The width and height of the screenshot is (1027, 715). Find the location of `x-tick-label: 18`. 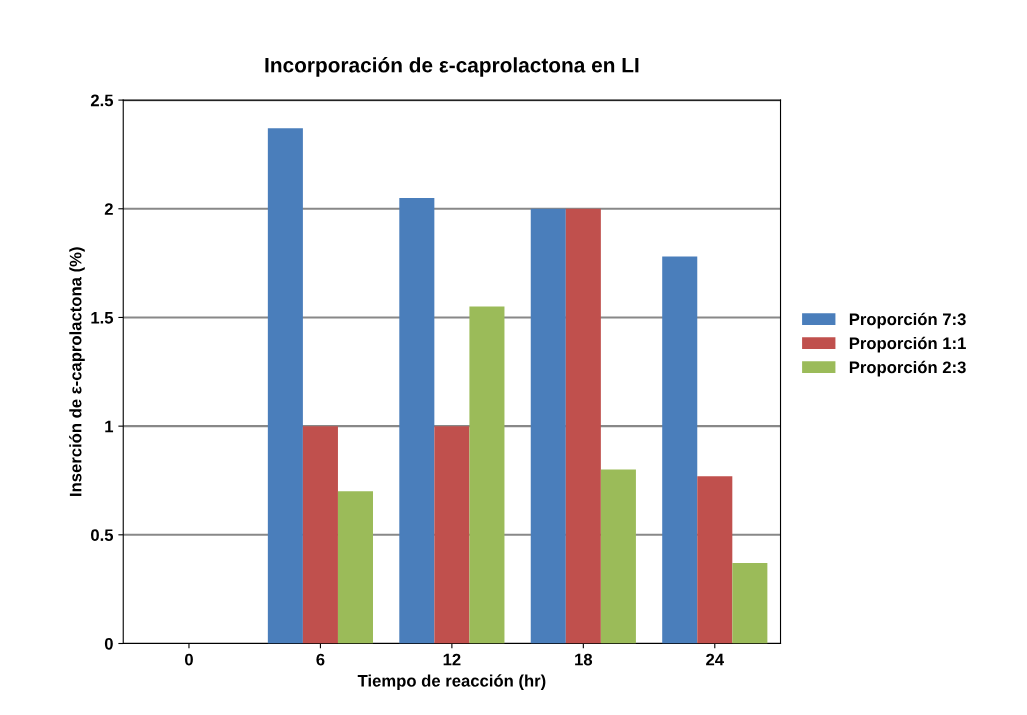

x-tick-label: 18 is located at coordinates (584, 659).